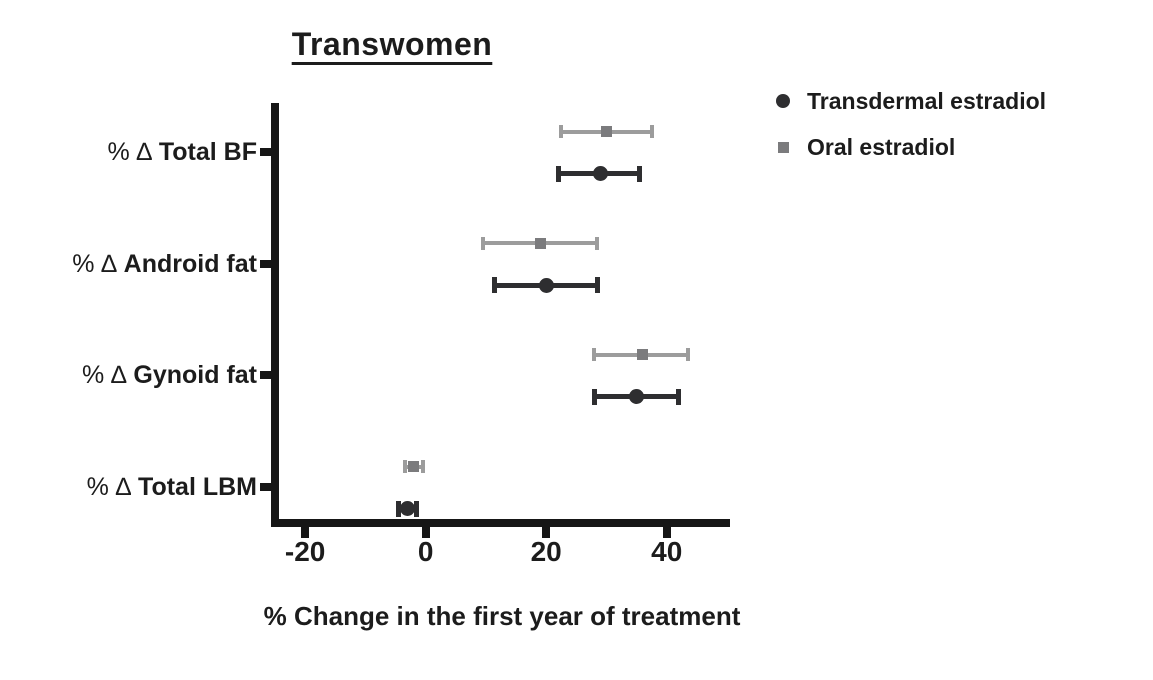 This screenshot has width=1153, height=680. What do you see at coordinates (404, 467) in the screenshot?
I see `error-cap-left-oral-estradiol-total-lbm` at bounding box center [404, 467].